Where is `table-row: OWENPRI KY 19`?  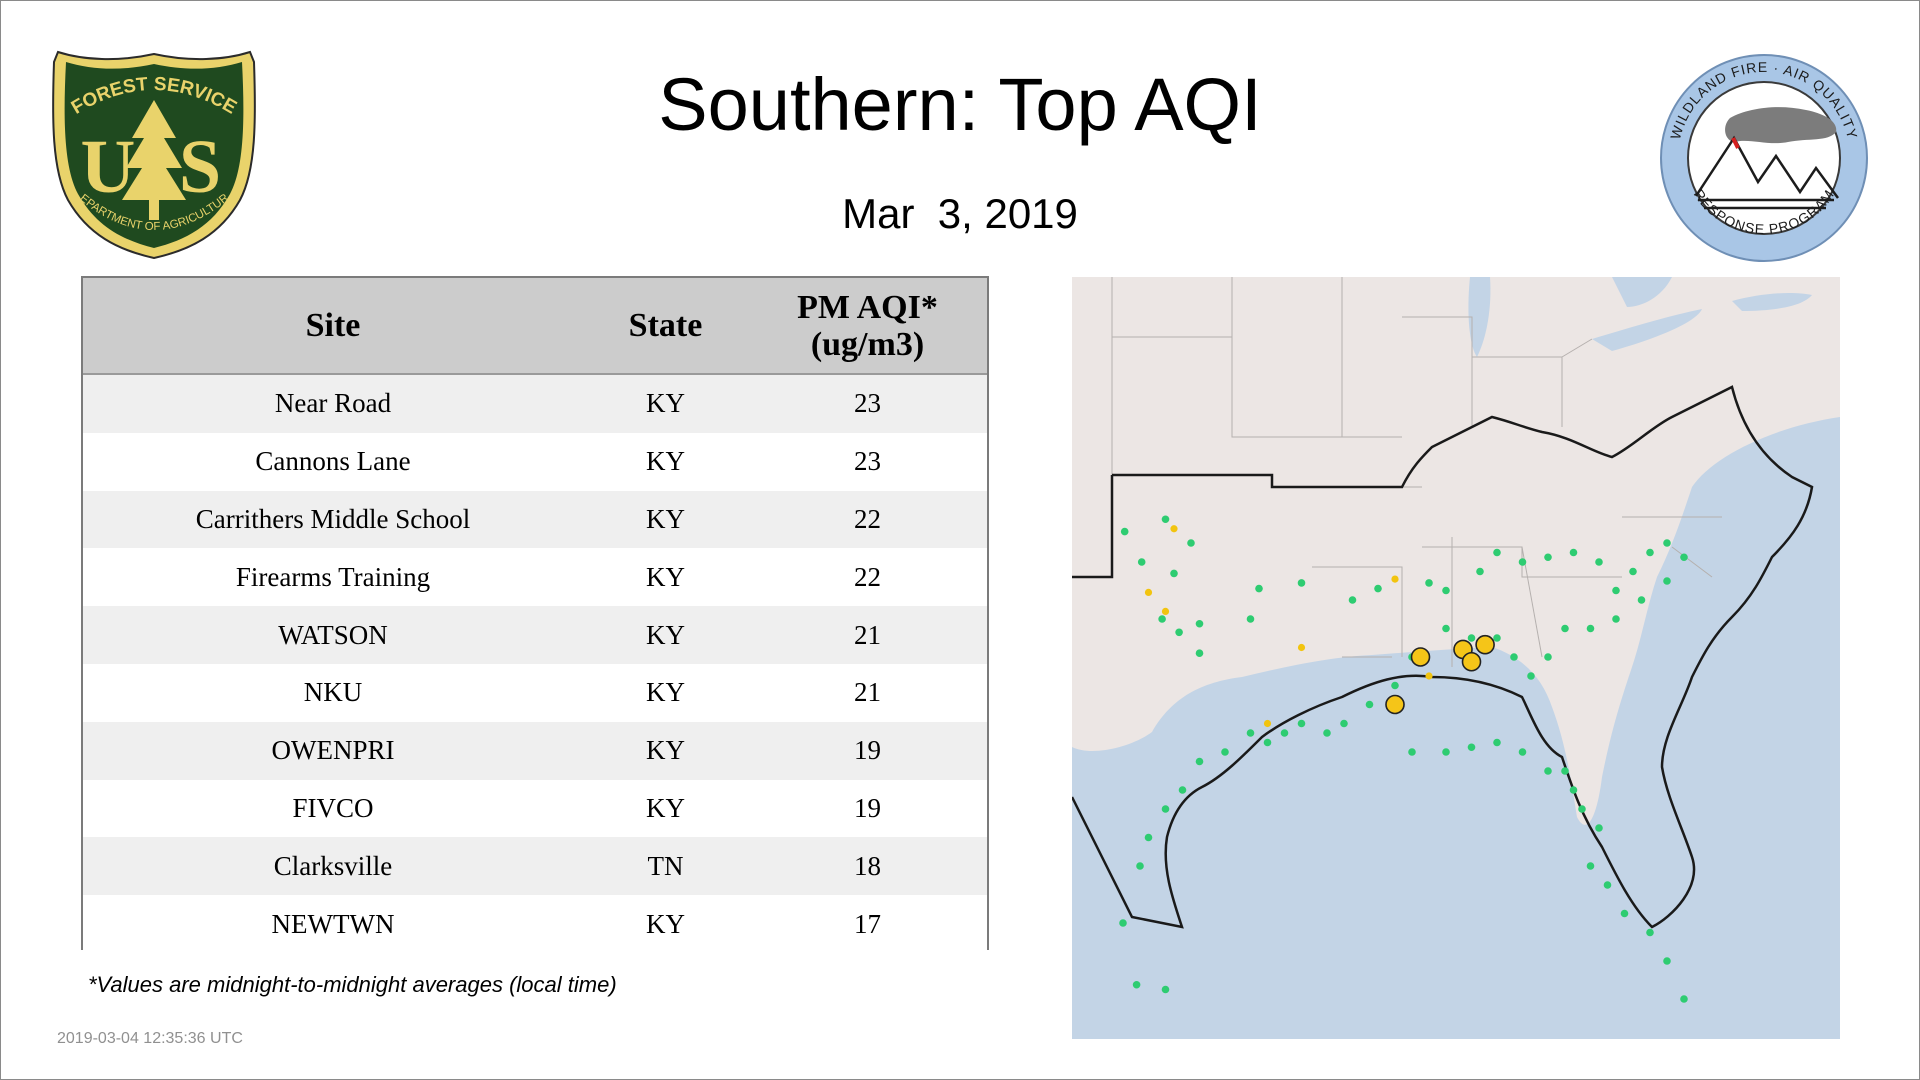
table-row: OWENPRI KY 19 is located at coordinates (535, 750).